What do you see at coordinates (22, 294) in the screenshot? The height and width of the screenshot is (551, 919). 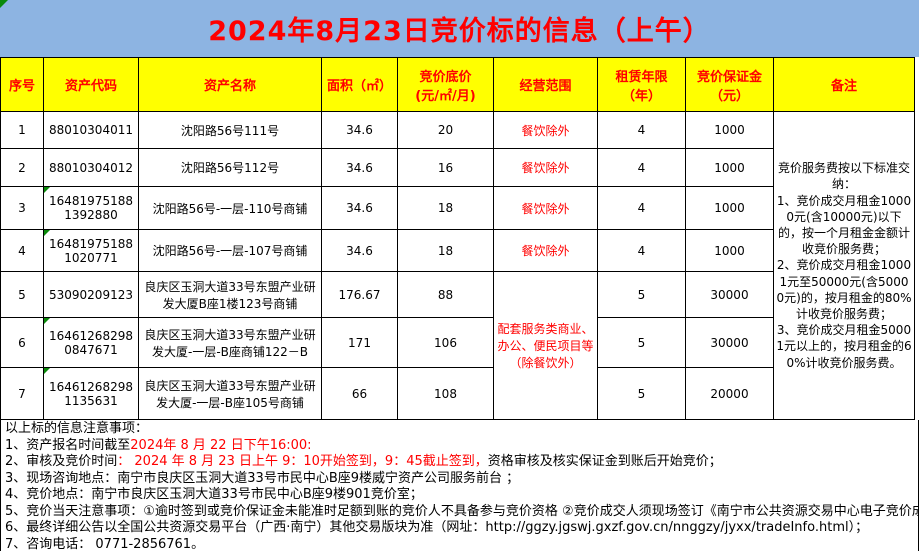 I see `cell-no: 5` at bounding box center [22, 294].